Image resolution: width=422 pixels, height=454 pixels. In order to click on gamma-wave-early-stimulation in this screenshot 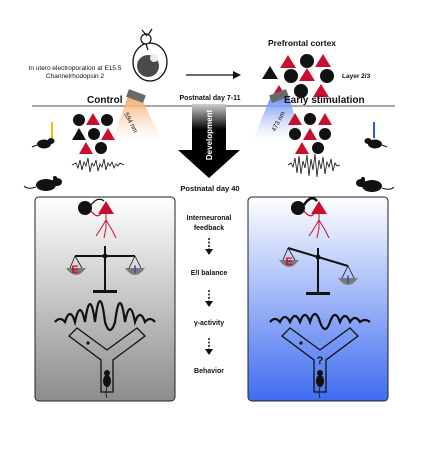, I will do `click(320, 321)`.